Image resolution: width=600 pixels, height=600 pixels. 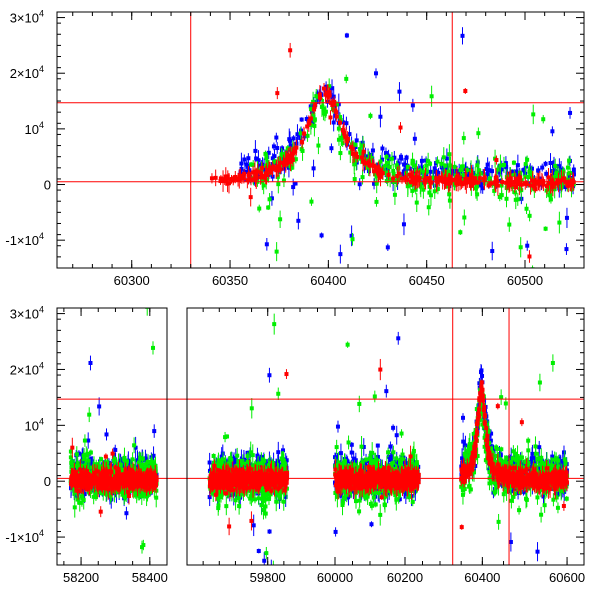 I want to click on x-tick-label: 60300, so click(x=132, y=280).